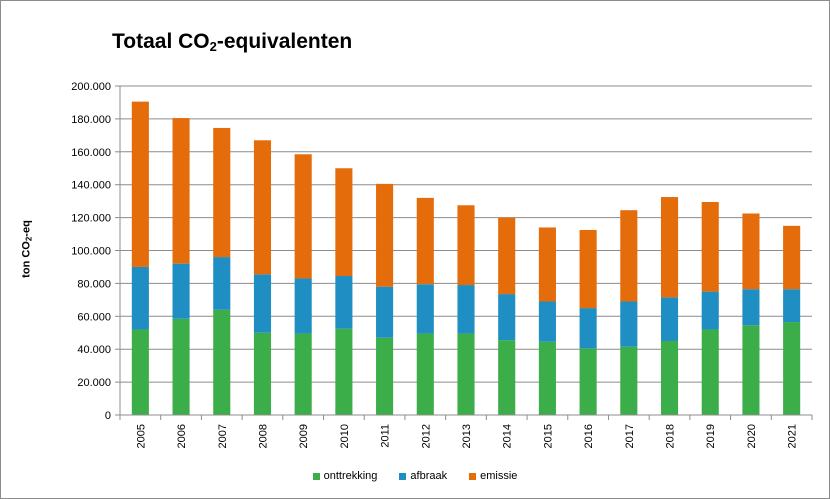  I want to click on x-tick-label: 2013, so click(467, 436).